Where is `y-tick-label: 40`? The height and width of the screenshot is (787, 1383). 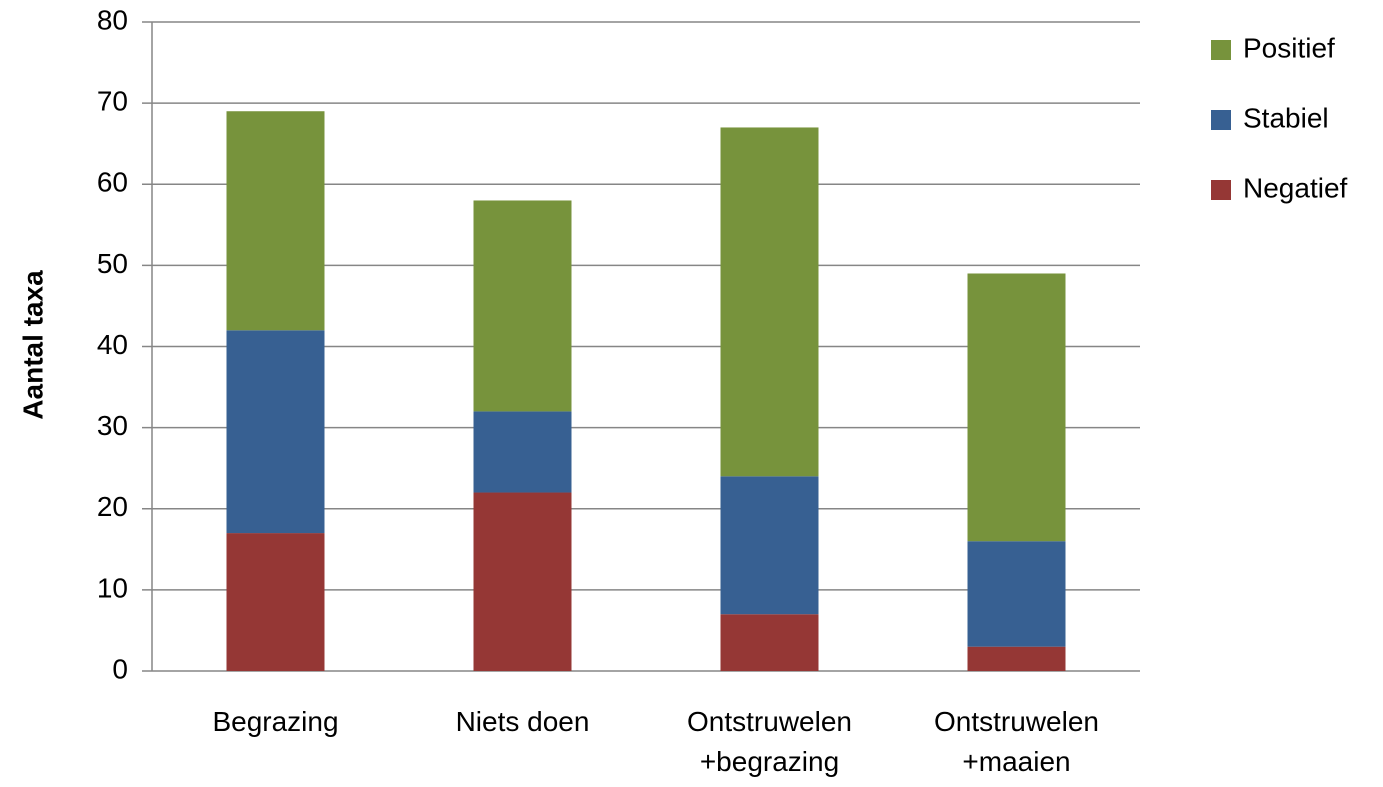 y-tick-label: 40 is located at coordinates (112, 344).